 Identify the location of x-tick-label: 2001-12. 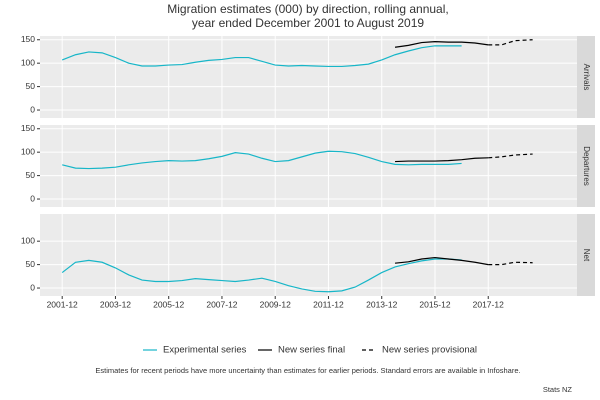
(62, 304).